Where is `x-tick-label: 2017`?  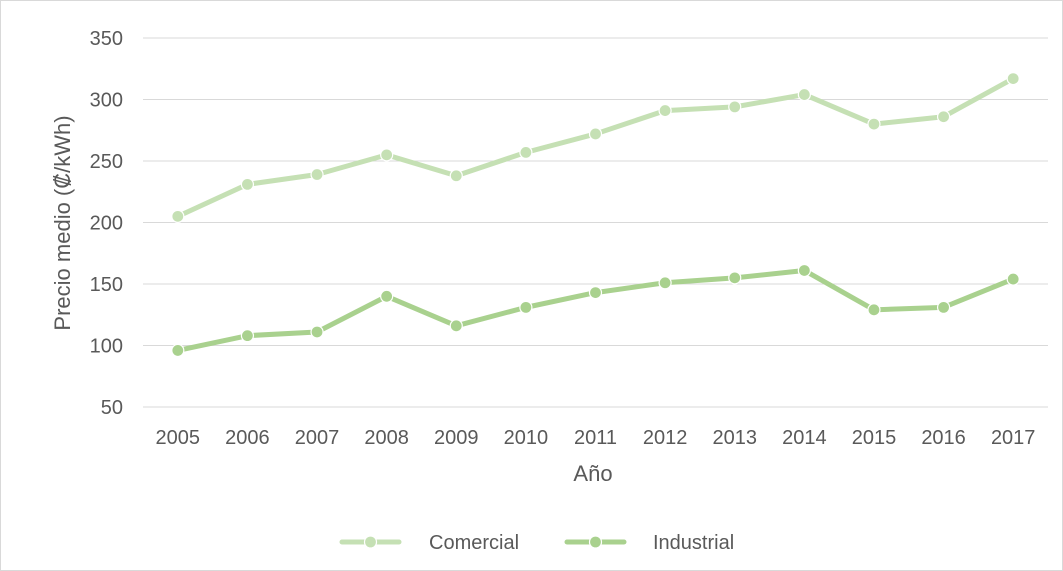 x-tick-label: 2017 is located at coordinates (1013, 438).